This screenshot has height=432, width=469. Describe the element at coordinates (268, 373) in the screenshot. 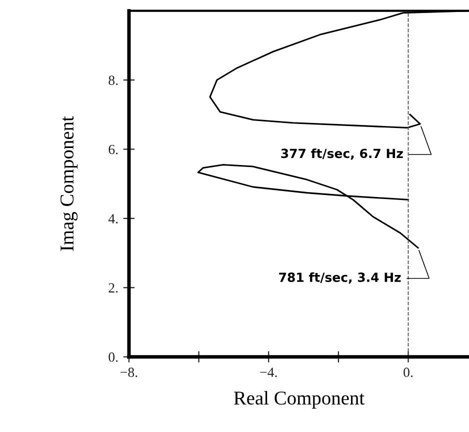

I see `x-tick-label: −4.` at that location.